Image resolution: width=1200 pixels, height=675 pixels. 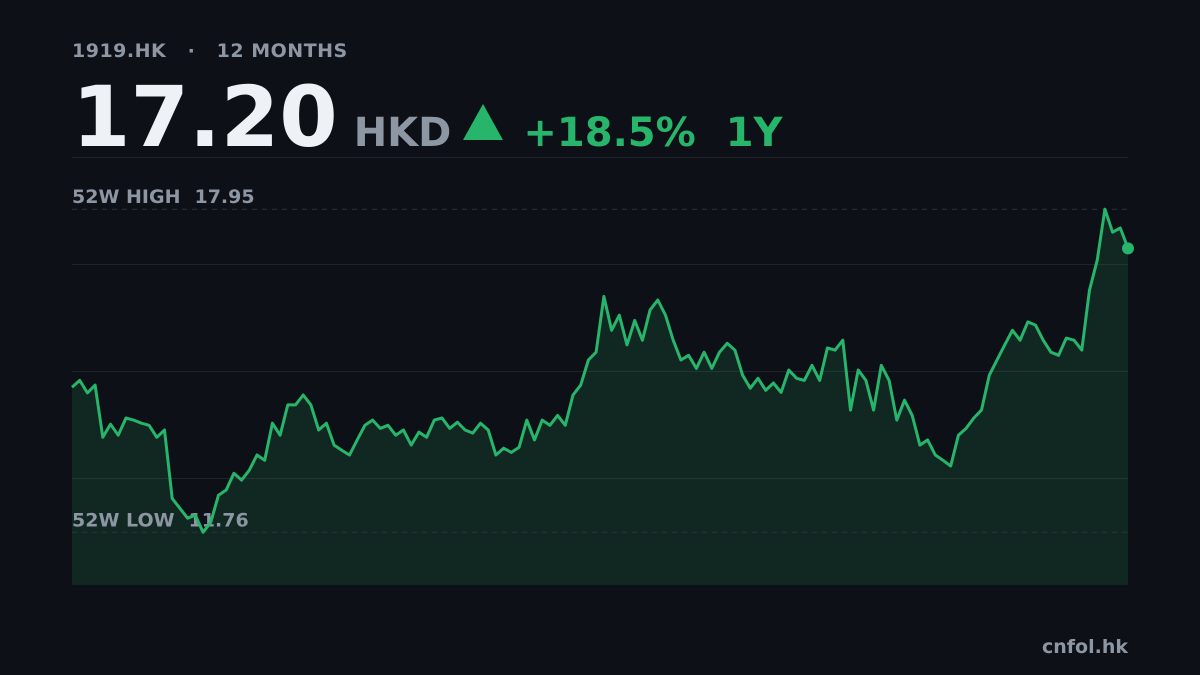 I want to click on change: +18.5%, so click(x=609, y=133).